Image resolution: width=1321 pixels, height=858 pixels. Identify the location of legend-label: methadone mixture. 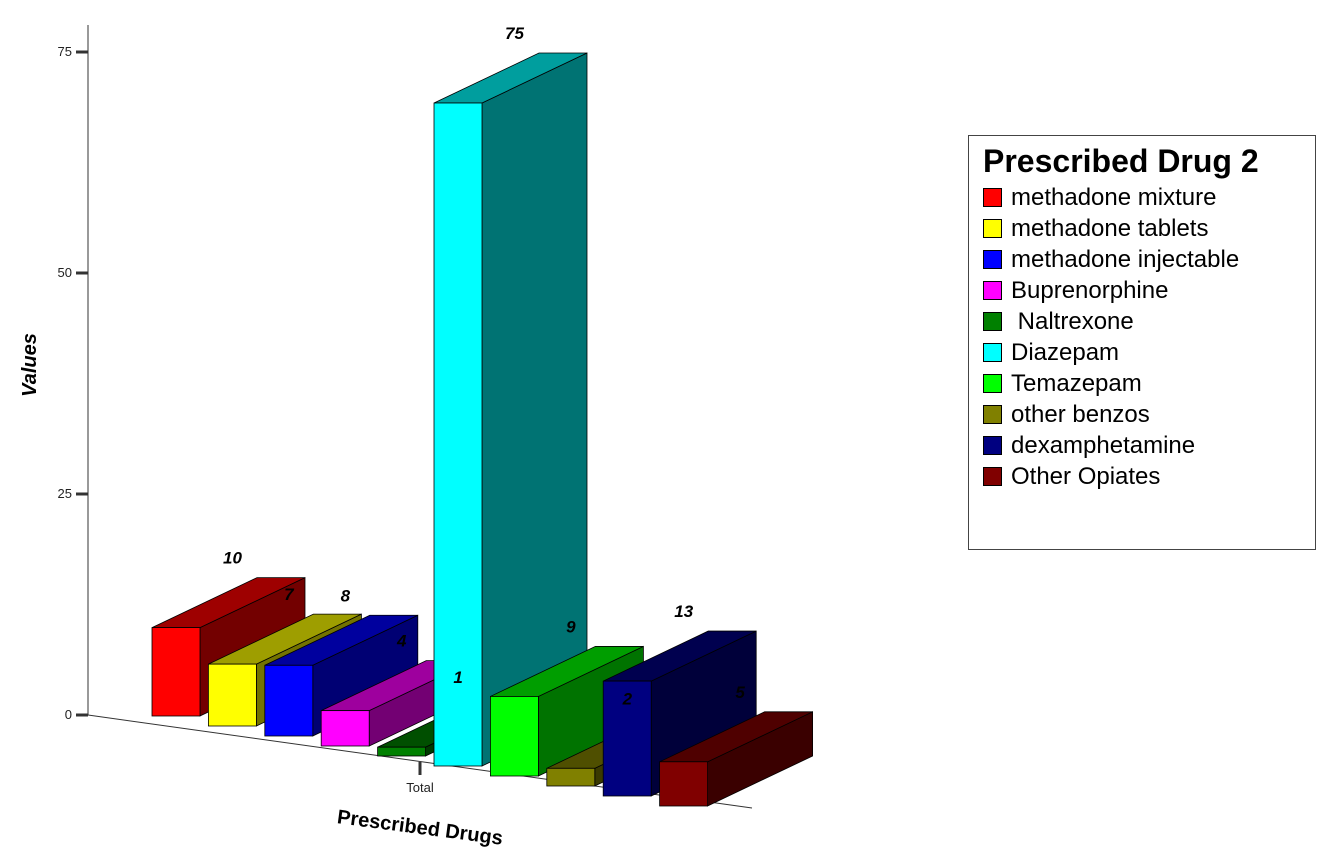
(1114, 197).